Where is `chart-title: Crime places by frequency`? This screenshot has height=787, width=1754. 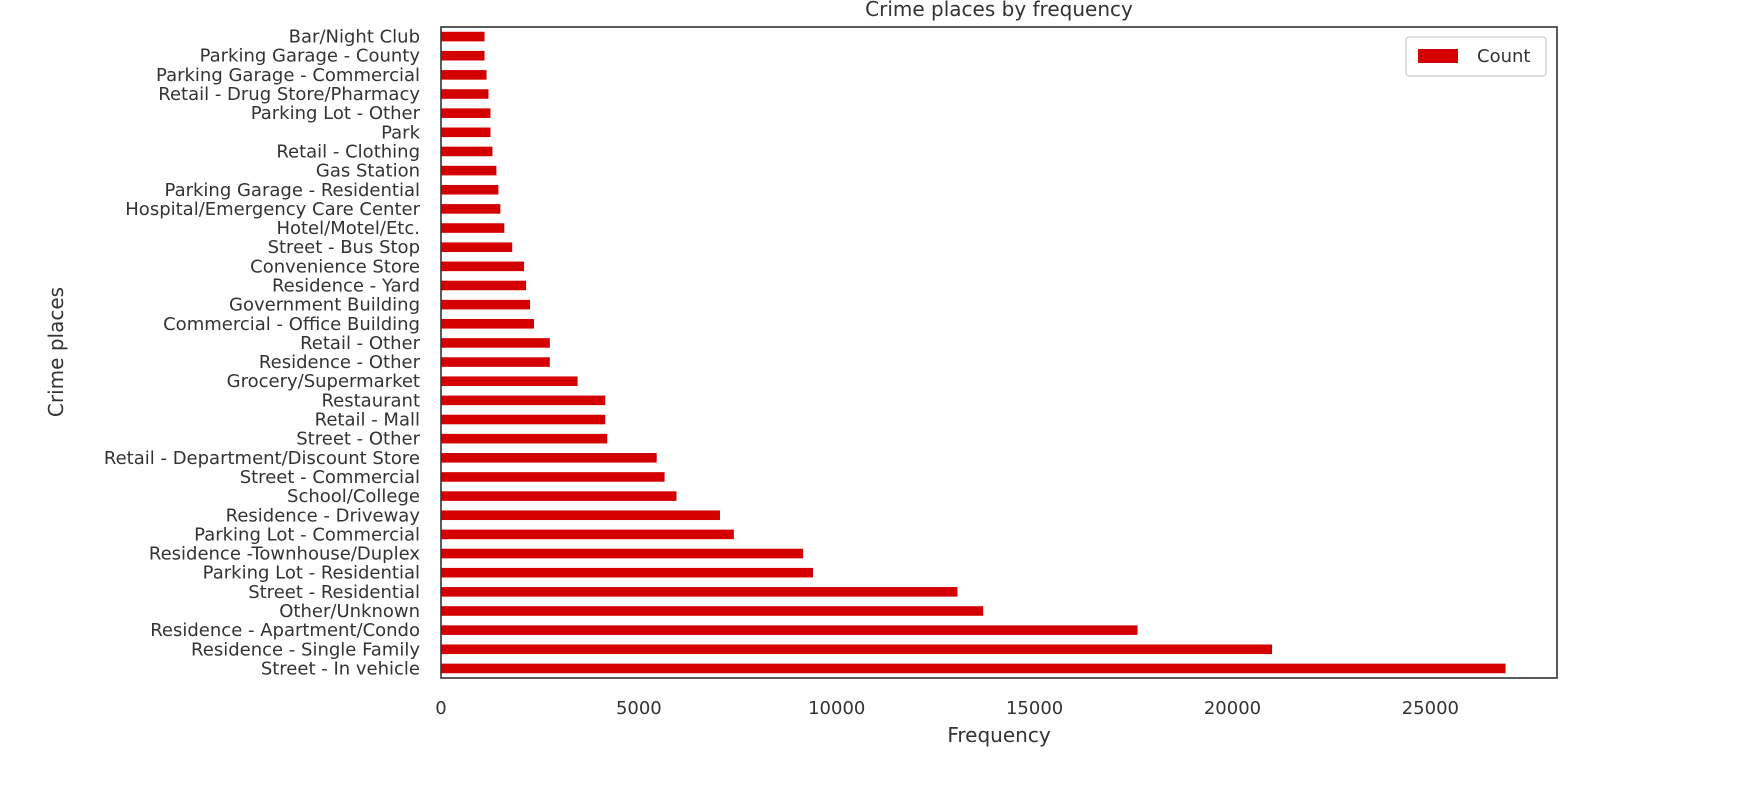 chart-title: Crime places by frequency is located at coordinates (999, 10).